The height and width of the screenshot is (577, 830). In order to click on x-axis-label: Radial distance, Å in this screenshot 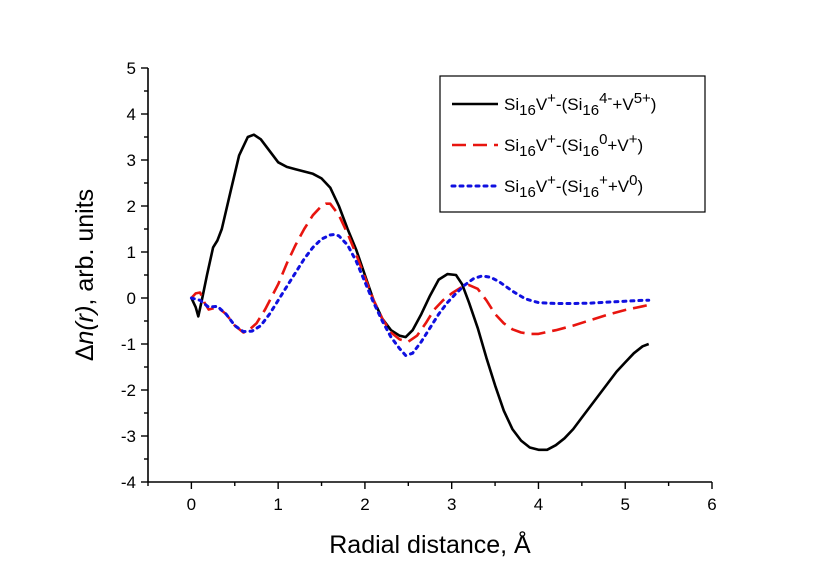, I will do `click(430, 544)`.